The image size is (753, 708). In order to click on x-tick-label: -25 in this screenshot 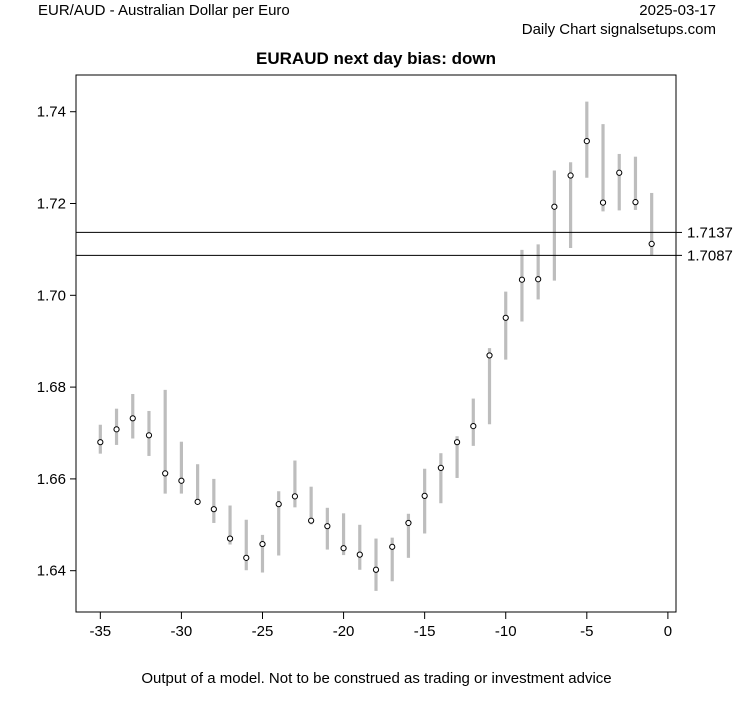, I will do `click(263, 631)`.